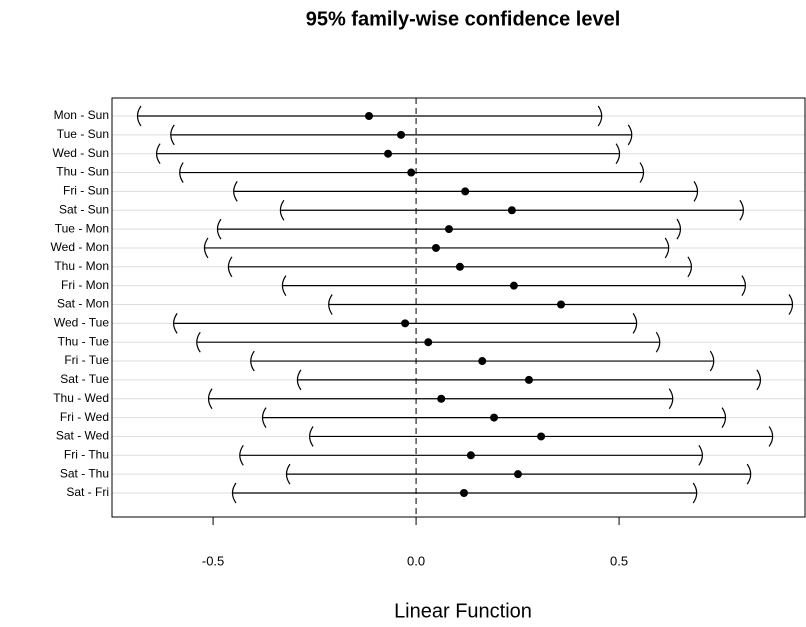  What do you see at coordinates (85, 285) in the screenshot?
I see `y-tick-label: Fri - Mon` at bounding box center [85, 285].